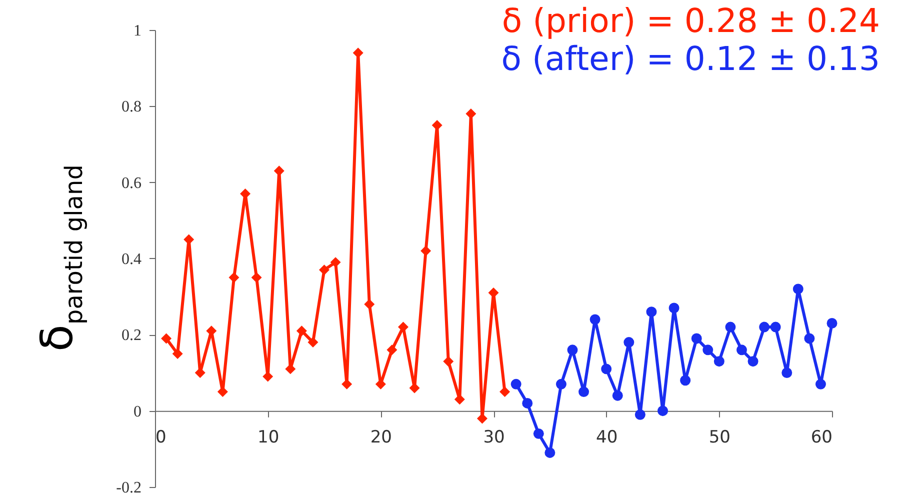 The height and width of the screenshot is (500, 902). Describe the element at coordinates (132, 335) in the screenshot. I see `y-tick-label: 0.2` at that location.